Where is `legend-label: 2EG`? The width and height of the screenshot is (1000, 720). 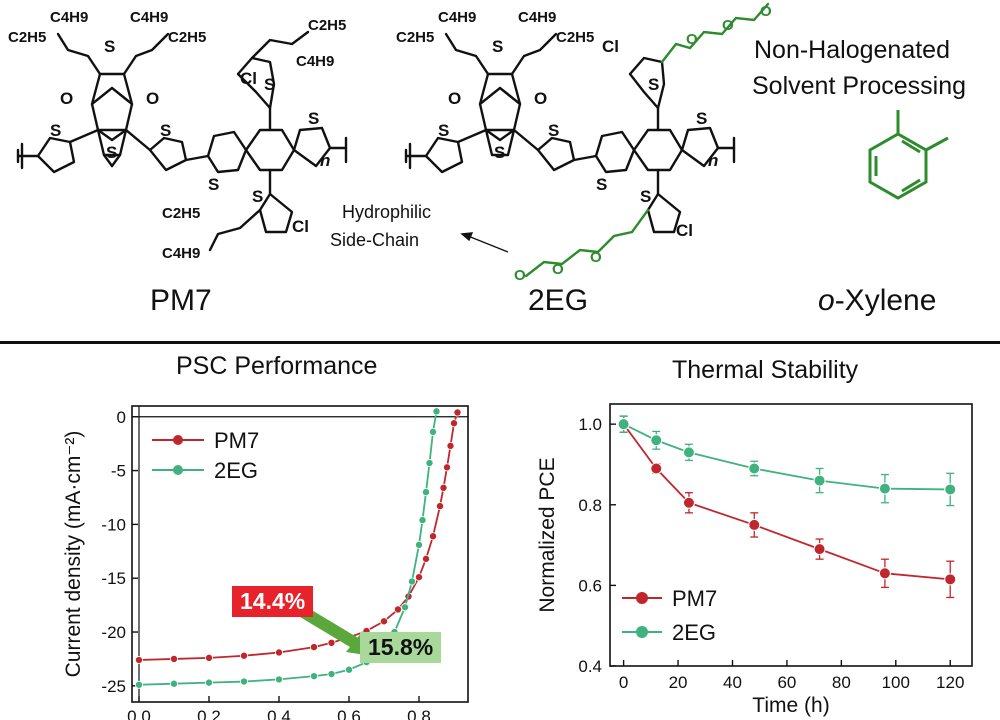 legend-label: 2EG is located at coordinates (236, 470).